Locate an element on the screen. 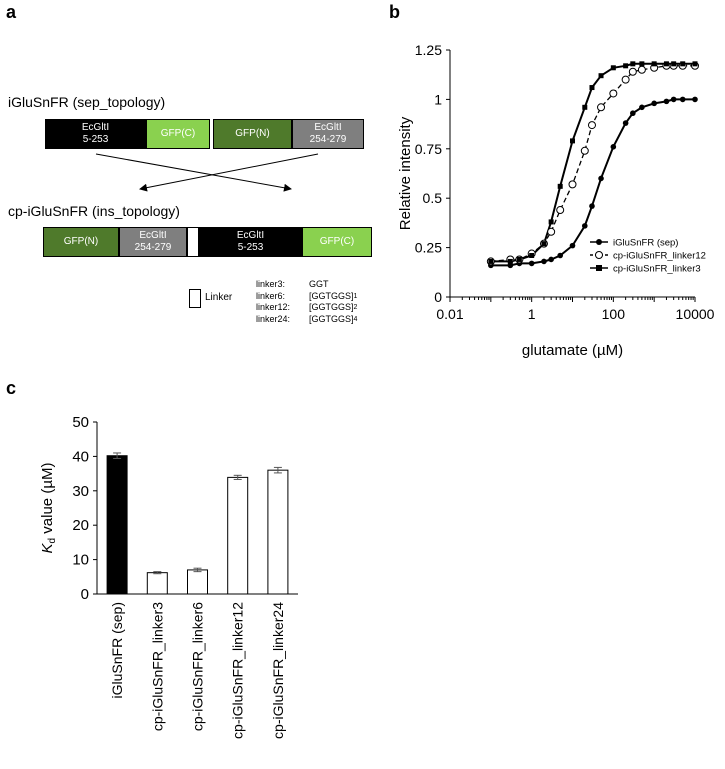 The width and height of the screenshot is (725, 769). linker-legend-swatch is located at coordinates (195, 298).